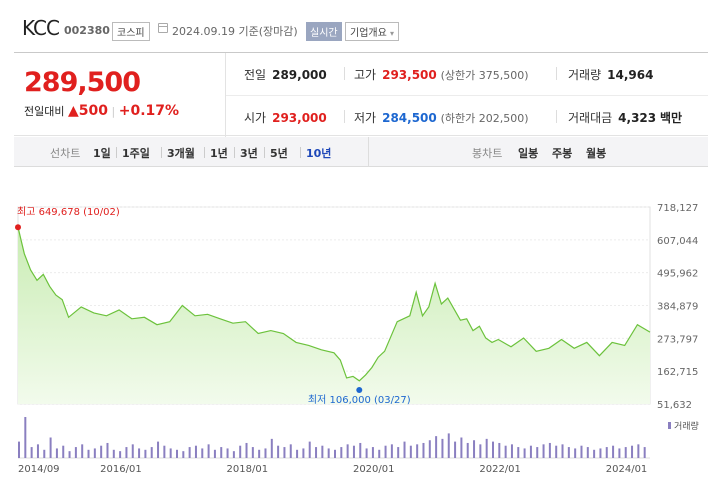 Image resolution: width=708 pixels, height=488 pixels. Describe the element at coordinates (677, 372) in the screenshot. I see `y-tick-label: 162,715` at that location.